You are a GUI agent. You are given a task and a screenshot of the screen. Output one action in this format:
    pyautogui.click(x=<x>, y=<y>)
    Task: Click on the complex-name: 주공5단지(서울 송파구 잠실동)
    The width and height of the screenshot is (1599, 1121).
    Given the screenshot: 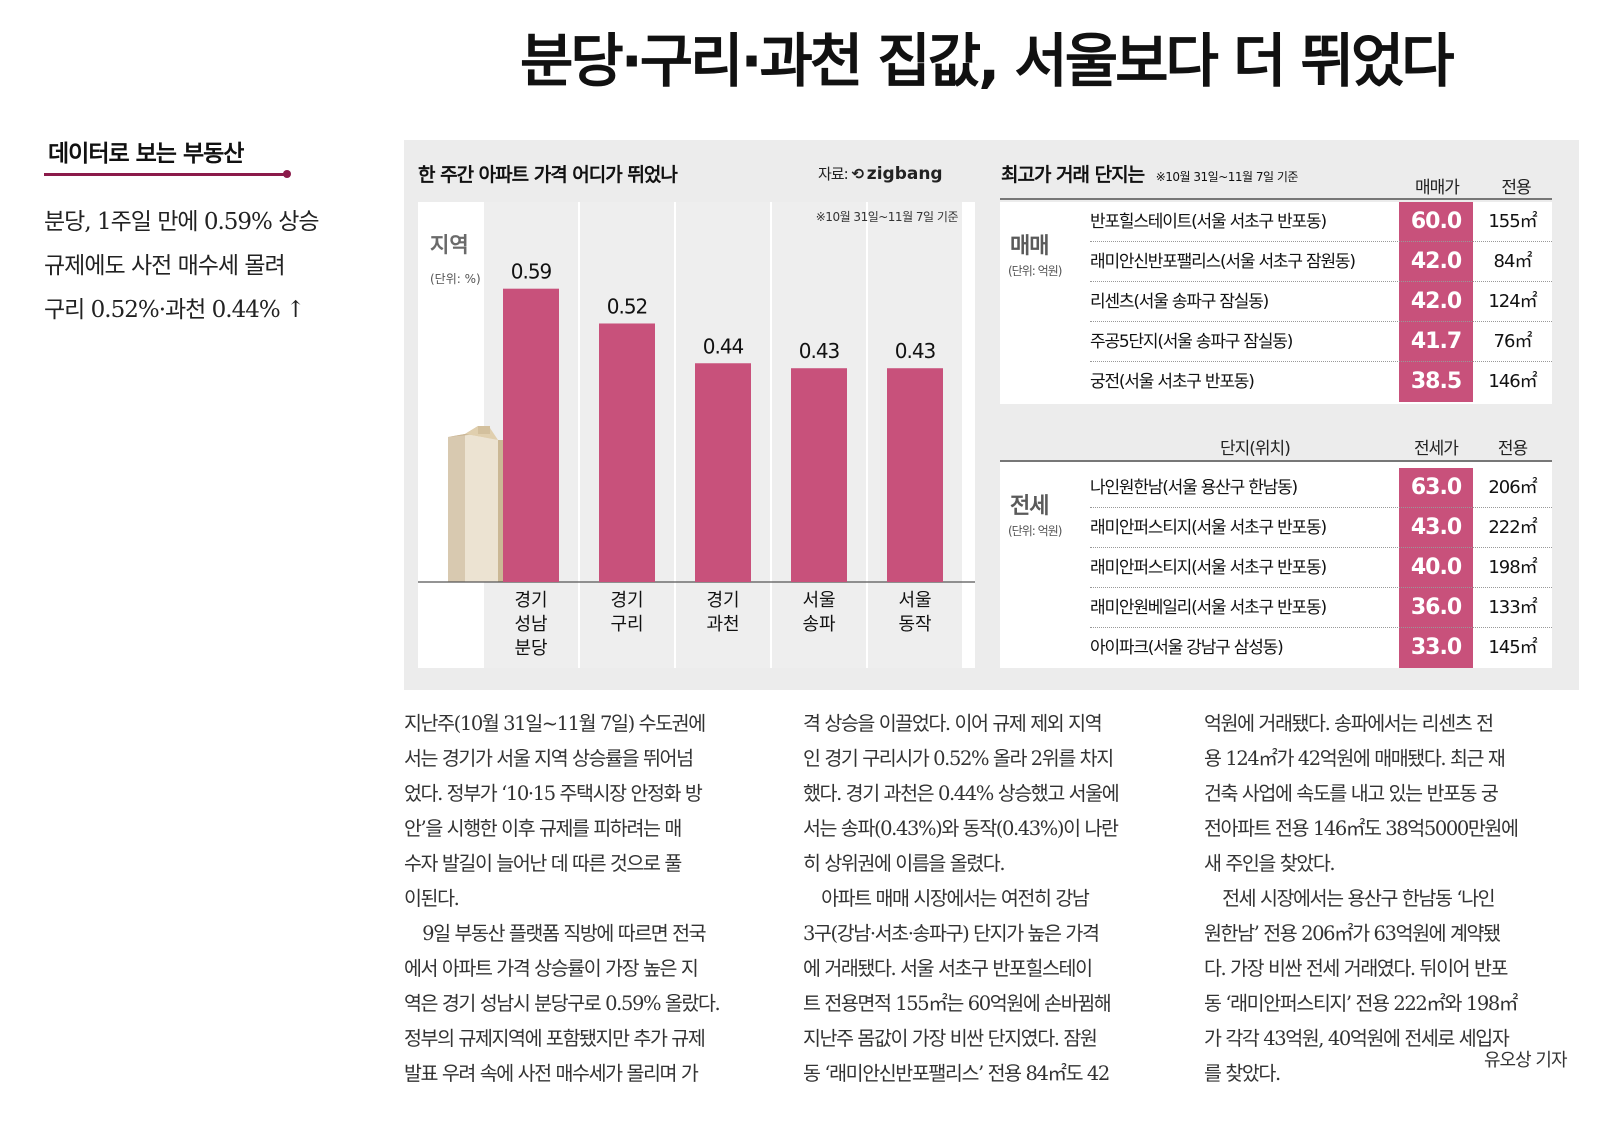 What is the action you would take?
    pyautogui.click(x=1191, y=342)
    